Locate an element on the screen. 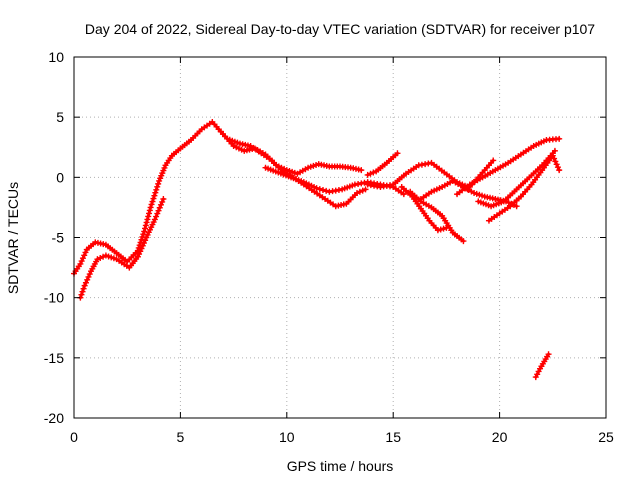  x-tick-label: 0 is located at coordinates (74, 437).